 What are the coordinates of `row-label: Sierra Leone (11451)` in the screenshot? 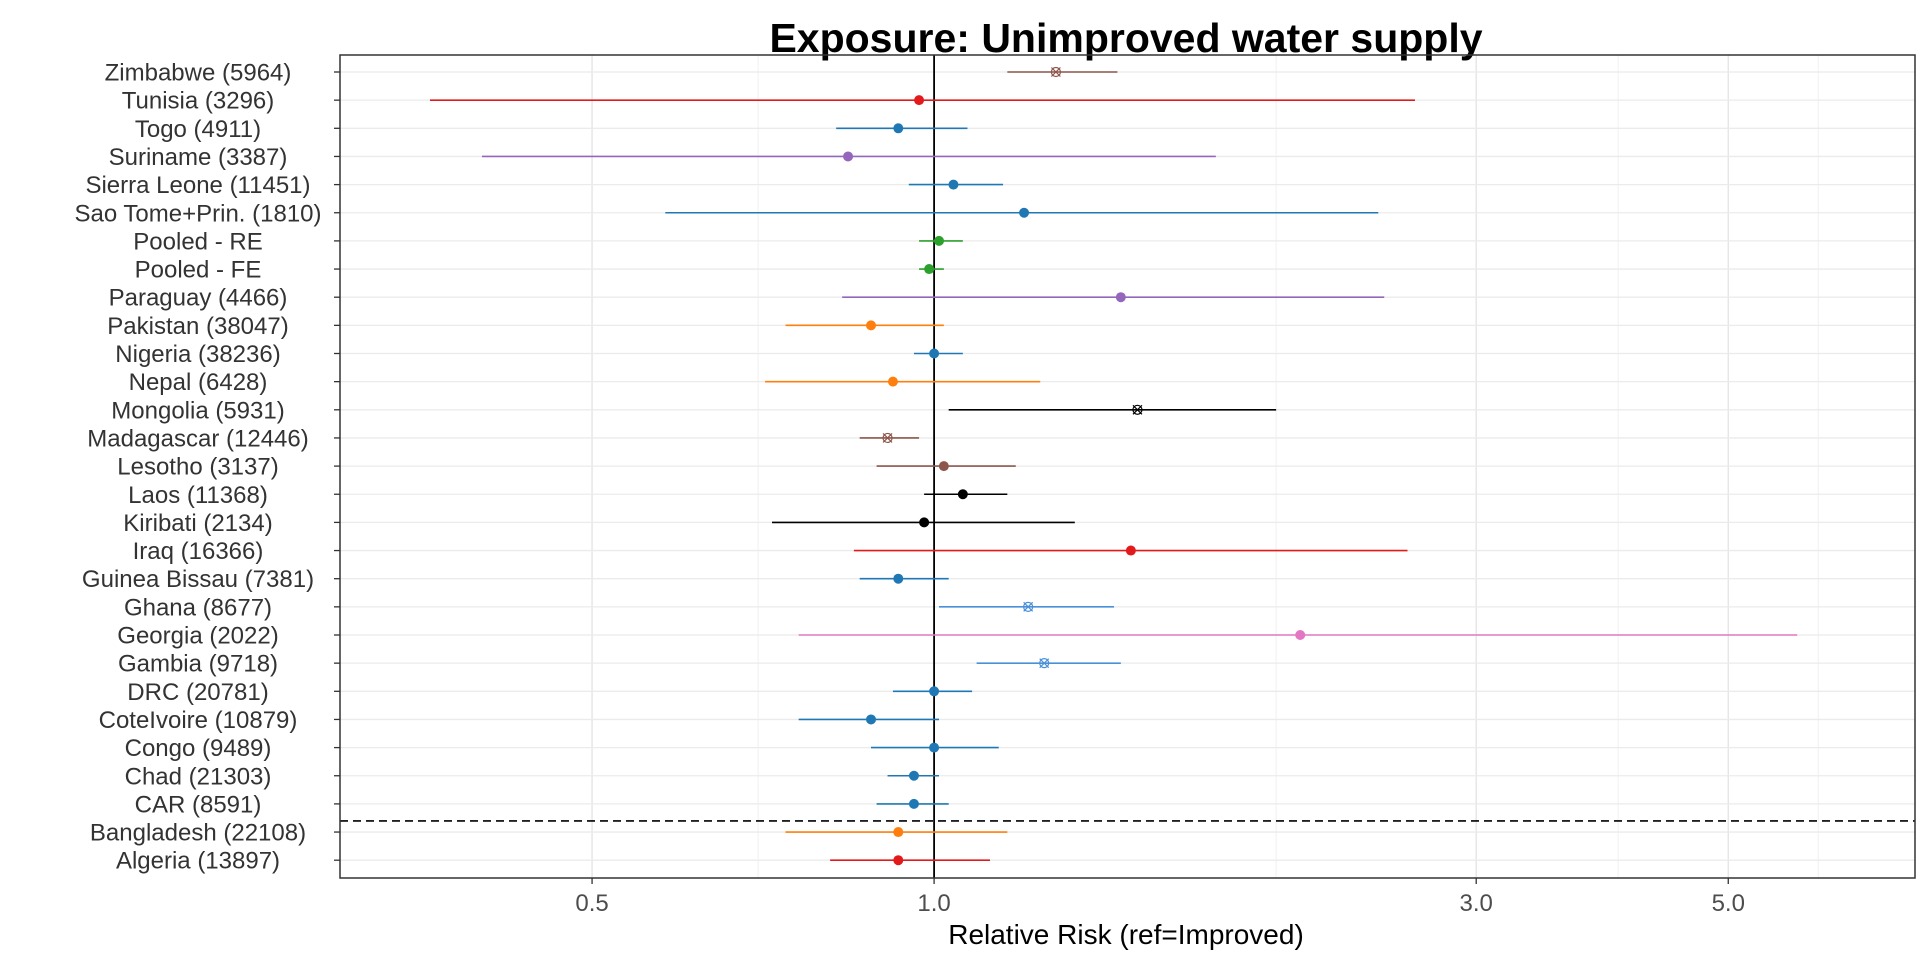 It's located at (197, 185).